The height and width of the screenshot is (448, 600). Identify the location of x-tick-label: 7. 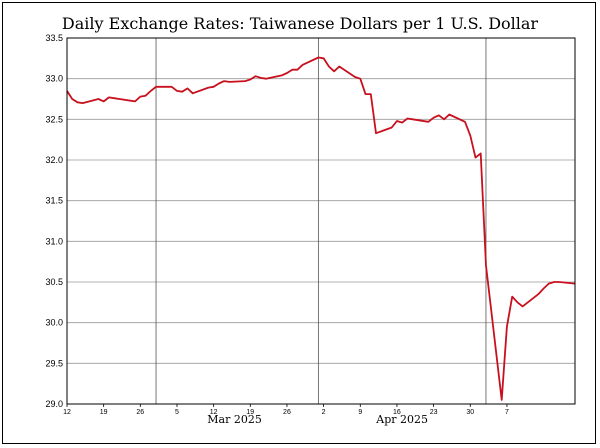
(507, 412).